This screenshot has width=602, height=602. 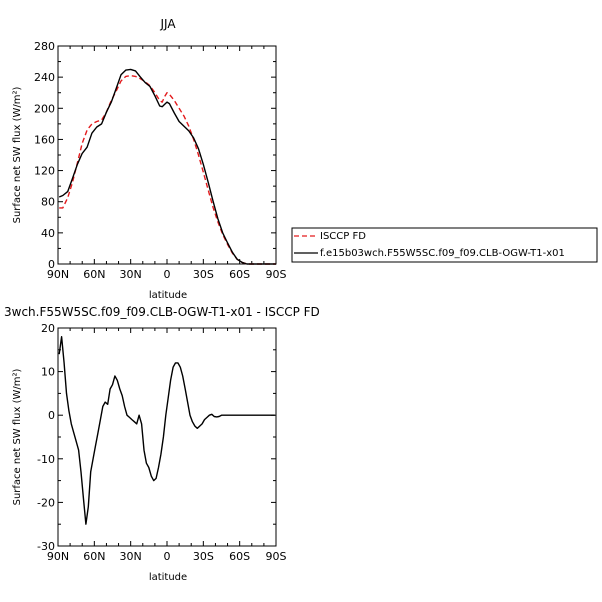 What do you see at coordinates (203, 274) in the screenshot?
I see `top-x-tick-label: 30S` at bounding box center [203, 274].